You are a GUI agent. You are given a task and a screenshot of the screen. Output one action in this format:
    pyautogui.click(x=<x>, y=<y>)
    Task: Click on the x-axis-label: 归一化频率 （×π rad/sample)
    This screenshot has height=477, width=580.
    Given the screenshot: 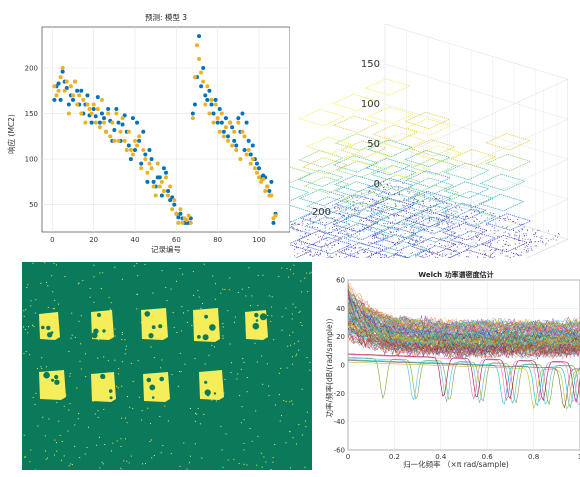 What is the action you would take?
    pyautogui.click(x=456, y=464)
    